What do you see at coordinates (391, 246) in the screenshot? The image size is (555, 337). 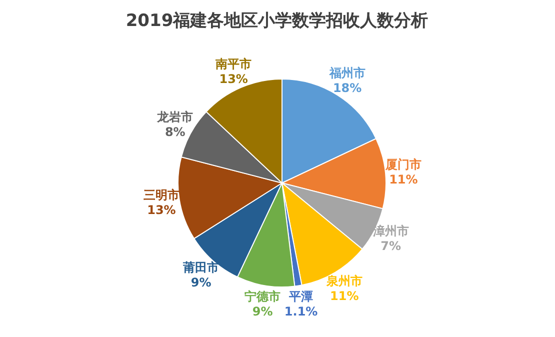 I see `data-label: 7%` at bounding box center [391, 246].